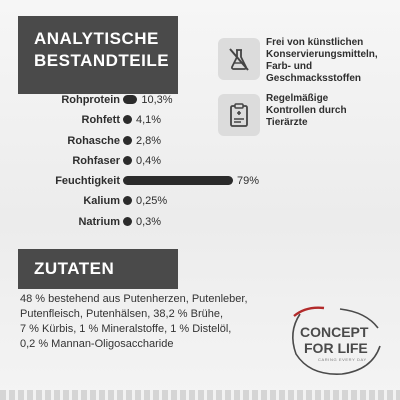  What do you see at coordinates (96, 38) in the screenshot?
I see `header-line-1: ANALYTISCHE` at bounding box center [96, 38].